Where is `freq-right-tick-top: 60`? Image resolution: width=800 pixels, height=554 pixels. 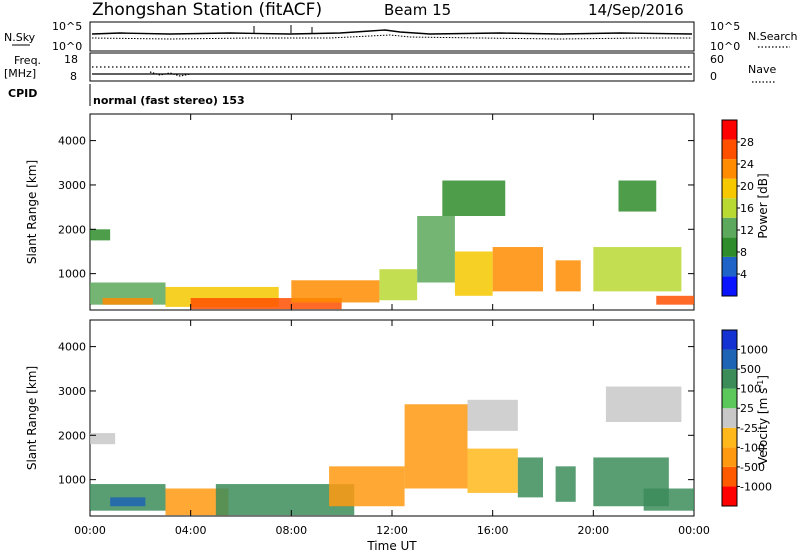 freq-right-tick-top: 60 is located at coordinates (717, 59).